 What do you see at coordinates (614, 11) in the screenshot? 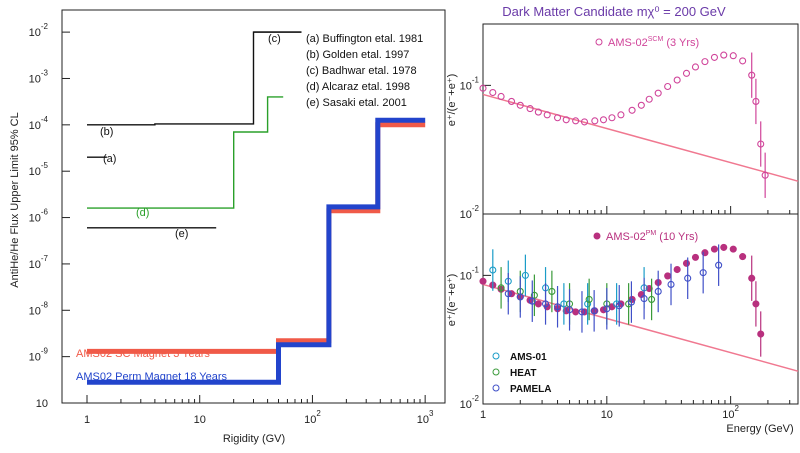
I see `right-title: Dark Matter Candidate mχ⁰ = 200 GeV` at bounding box center [614, 11].